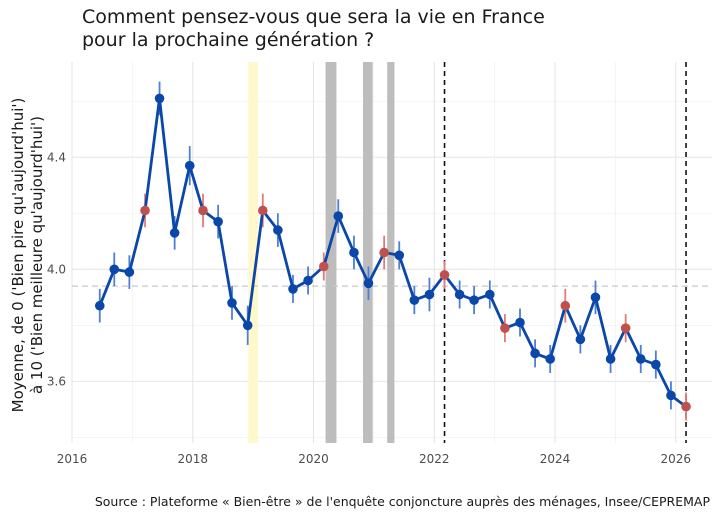  I want to click on y-tick-label: 4.4, so click(56, 157).